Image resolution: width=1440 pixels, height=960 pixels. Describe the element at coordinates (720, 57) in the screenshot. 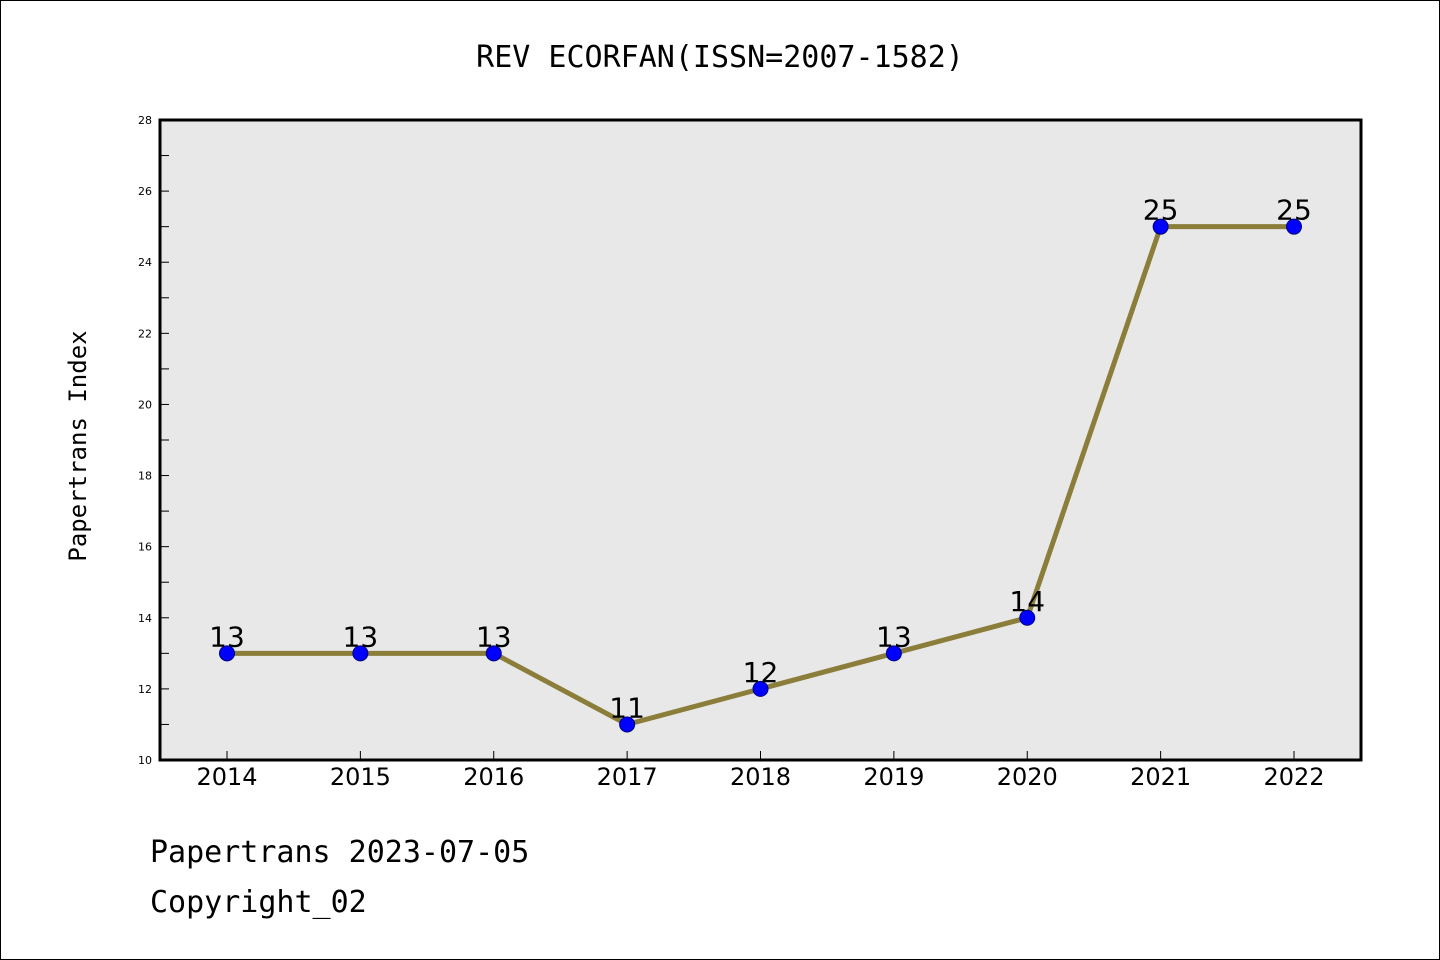

I see `chart-title: REV ECORFAN(ISSN=2007-1582)` at that location.